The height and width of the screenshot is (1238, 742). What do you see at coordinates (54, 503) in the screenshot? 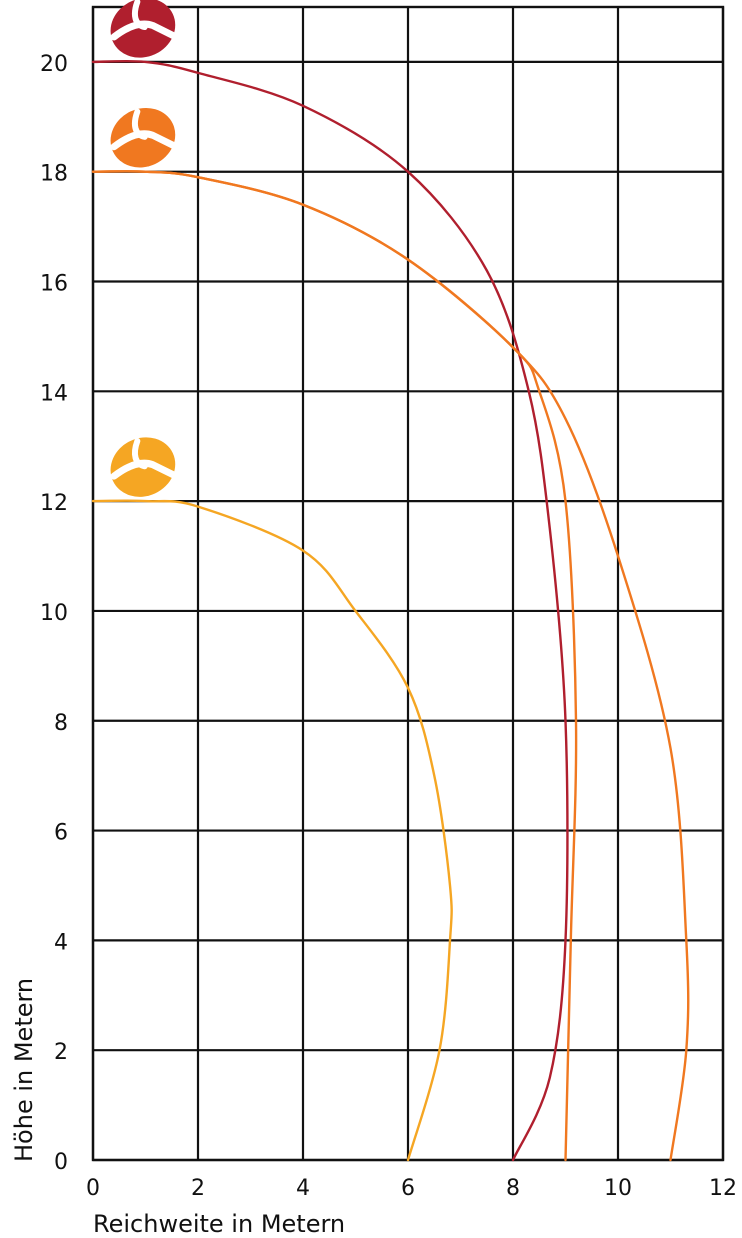
I see `y-tick-label: 12` at bounding box center [54, 503].